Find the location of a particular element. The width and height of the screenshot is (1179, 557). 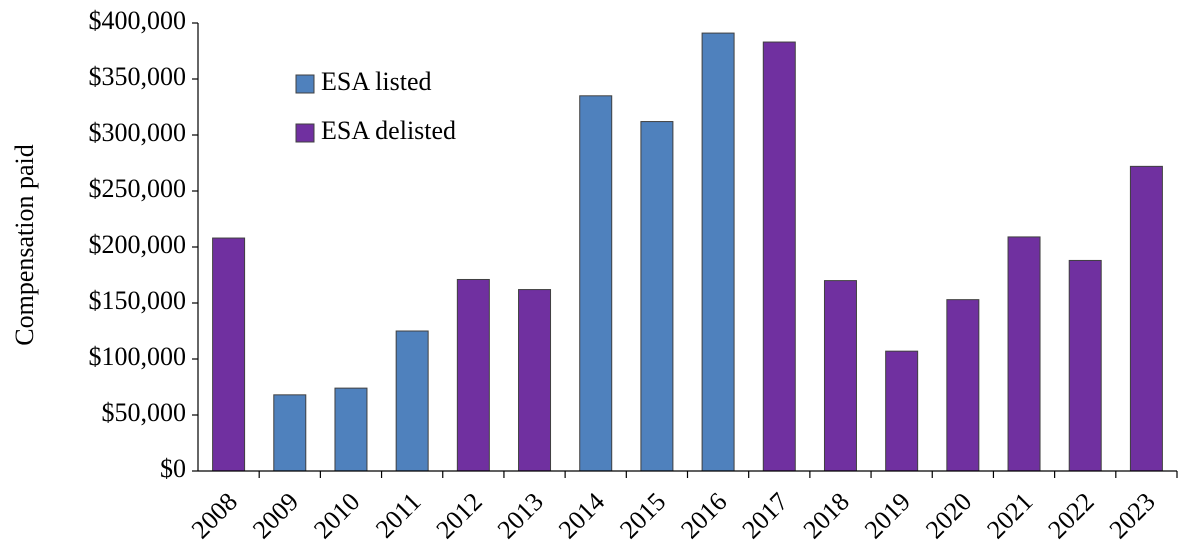

x-tick-label: 2009 is located at coordinates (275, 515).